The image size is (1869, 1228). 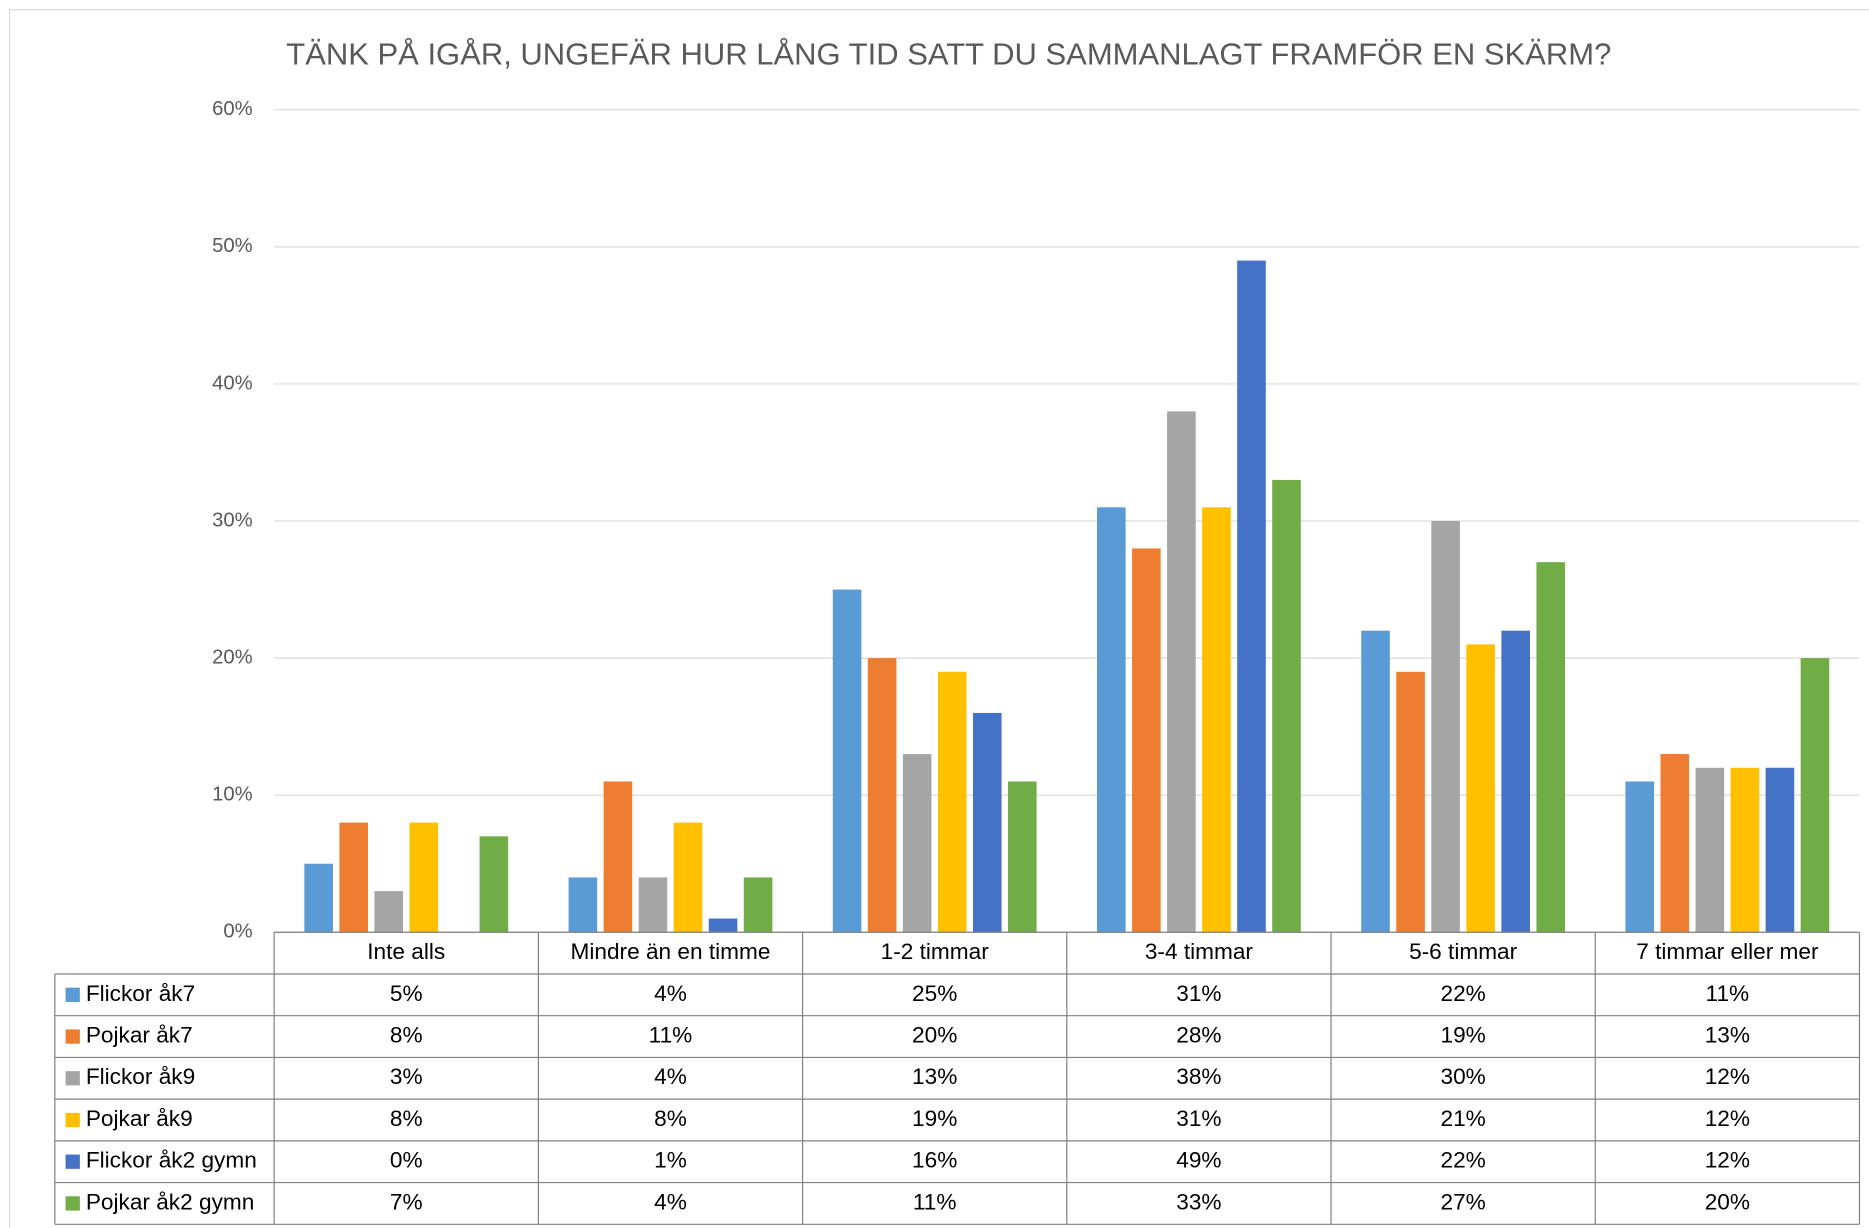 I want to click on table-cell: 25%, so click(x=934, y=993).